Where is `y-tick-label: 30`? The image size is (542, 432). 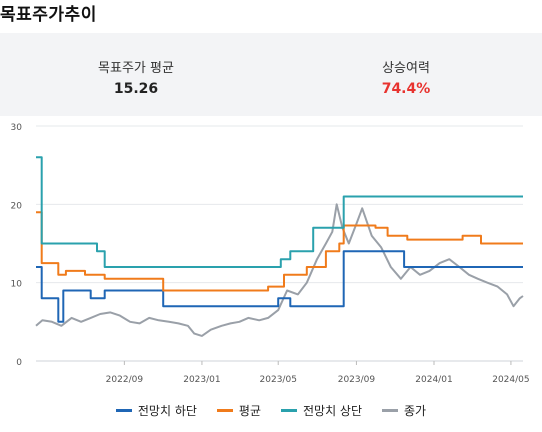
y-tick-label: 30 is located at coordinates (17, 128).